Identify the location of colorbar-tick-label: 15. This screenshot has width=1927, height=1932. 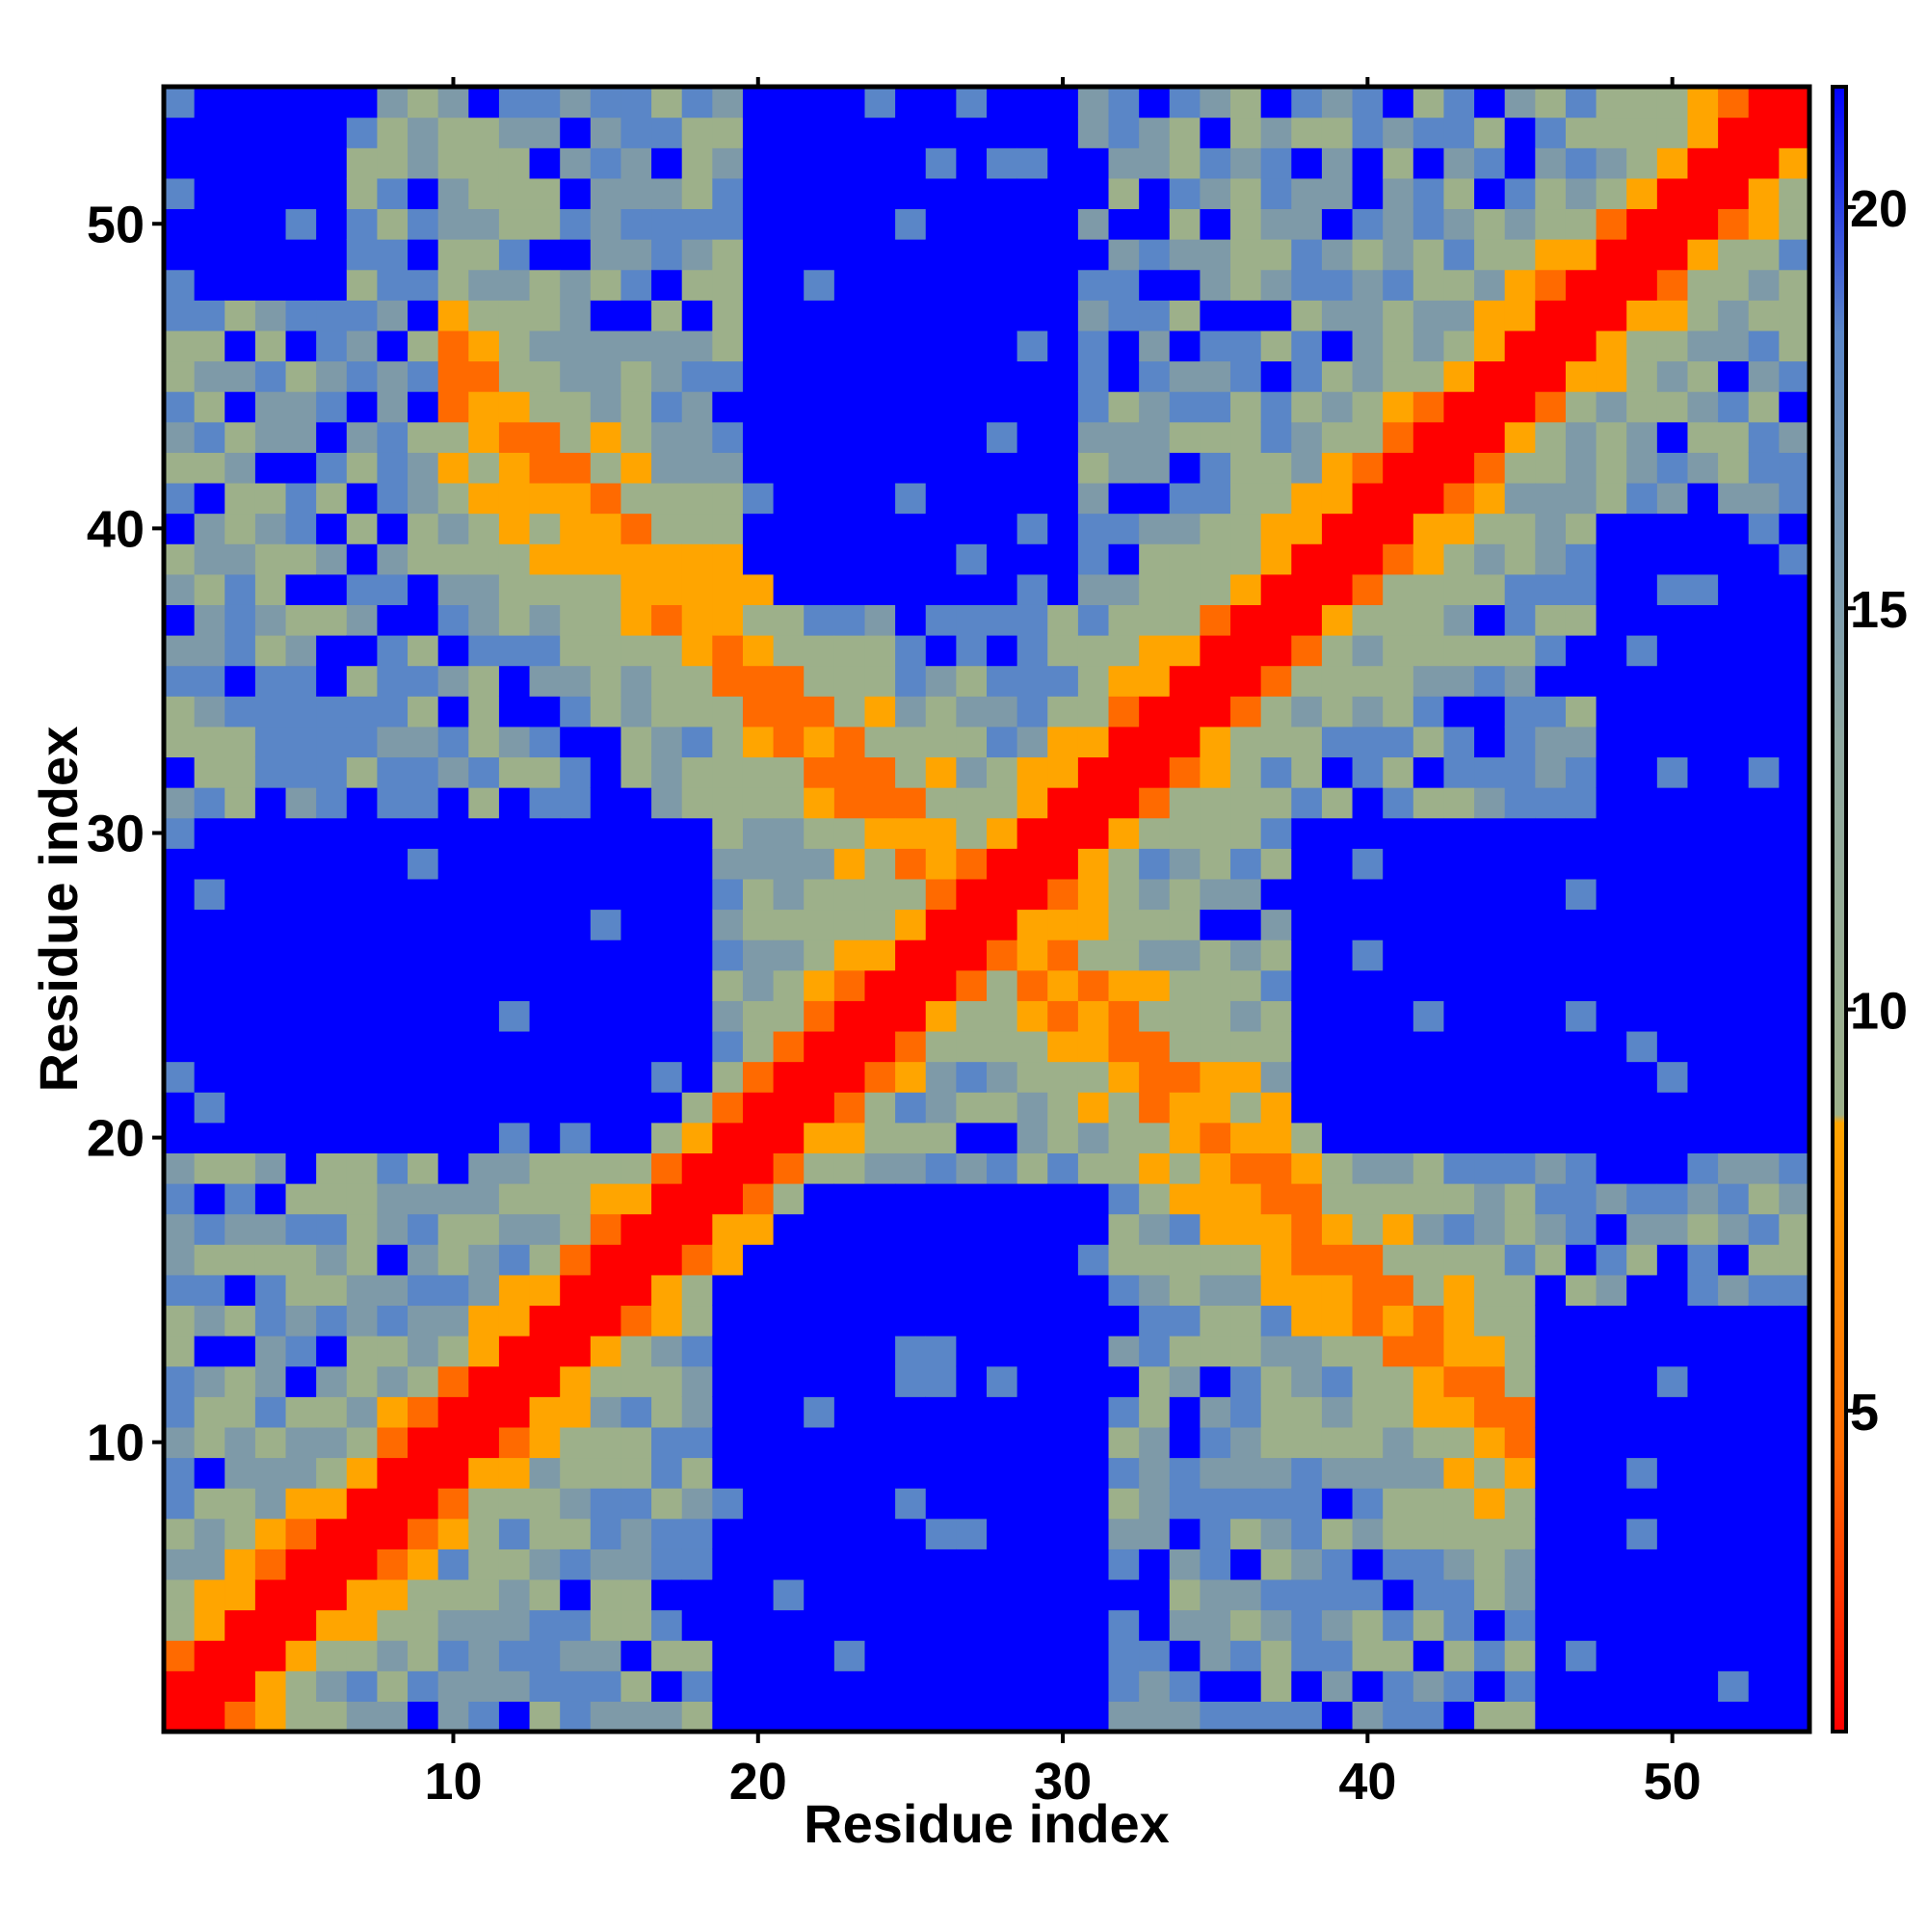
(1879, 610).